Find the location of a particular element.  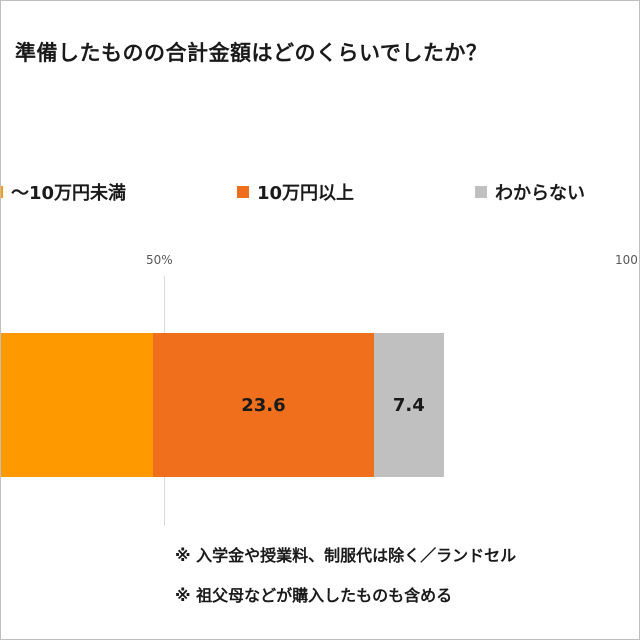

legend-swatch-under-100k is located at coordinates (2, 192).